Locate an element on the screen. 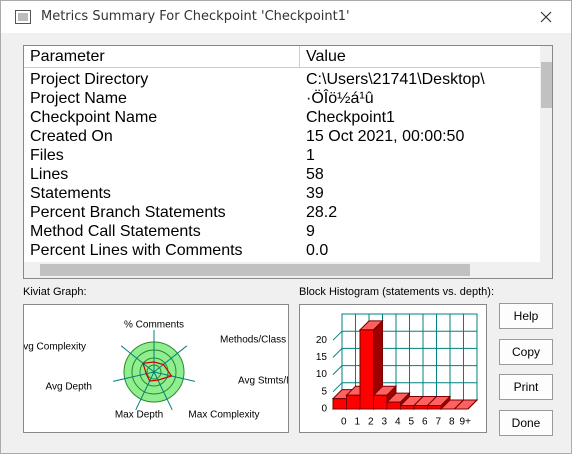 Image resolution: width=572 pixels, height=454 pixels. x-tick-label: 1 is located at coordinates (357, 422).